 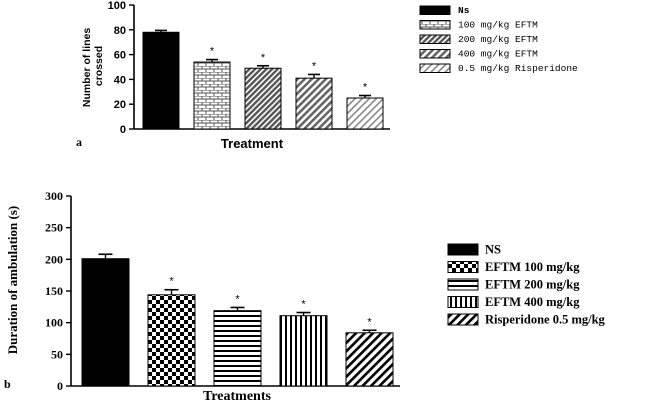 I want to click on legend-label: 200 mg/kg EFTM, so click(x=498, y=39).